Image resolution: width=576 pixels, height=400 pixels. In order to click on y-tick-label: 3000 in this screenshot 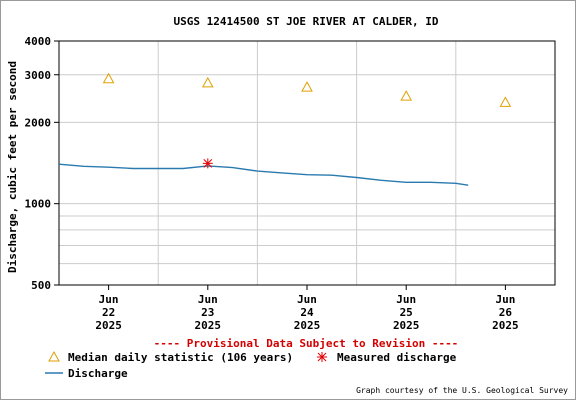, I will do `click(38, 75)`.